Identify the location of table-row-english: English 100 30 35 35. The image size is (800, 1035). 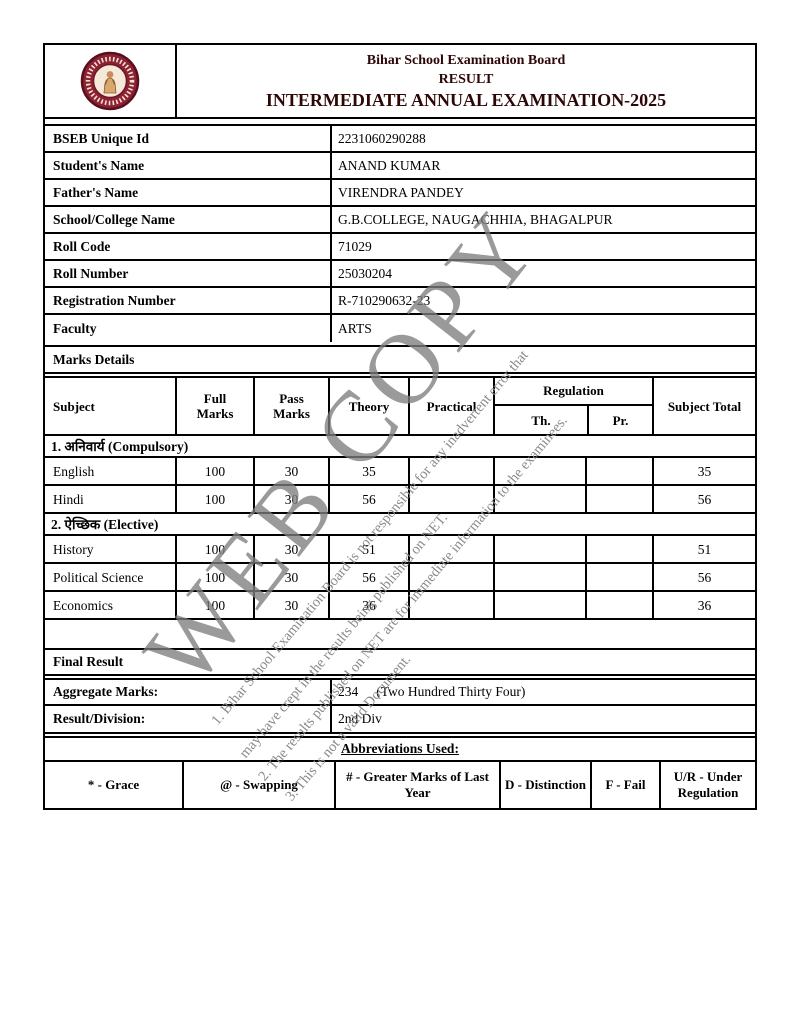
(400, 472).